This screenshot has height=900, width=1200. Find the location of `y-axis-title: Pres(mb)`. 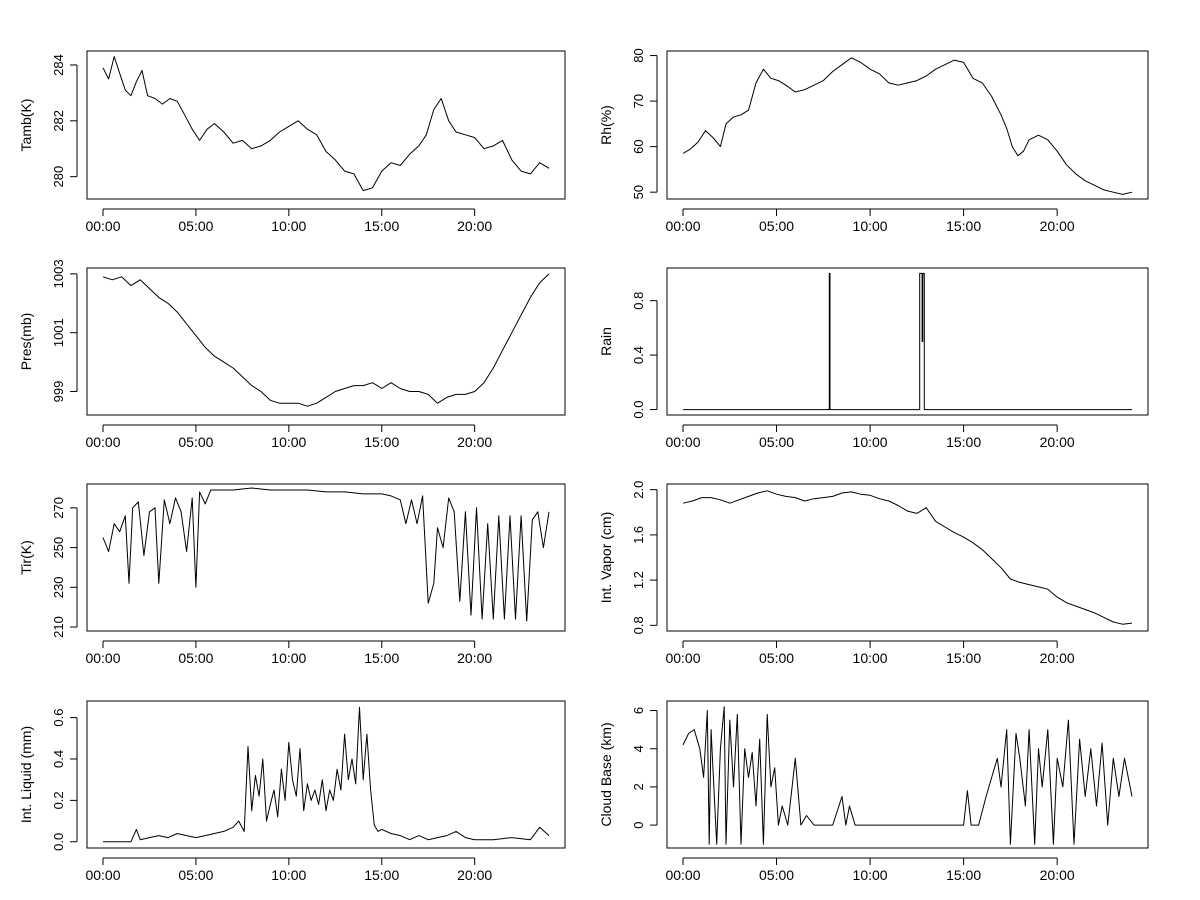

y-axis-title: Pres(mb) is located at coordinates (26, 342).